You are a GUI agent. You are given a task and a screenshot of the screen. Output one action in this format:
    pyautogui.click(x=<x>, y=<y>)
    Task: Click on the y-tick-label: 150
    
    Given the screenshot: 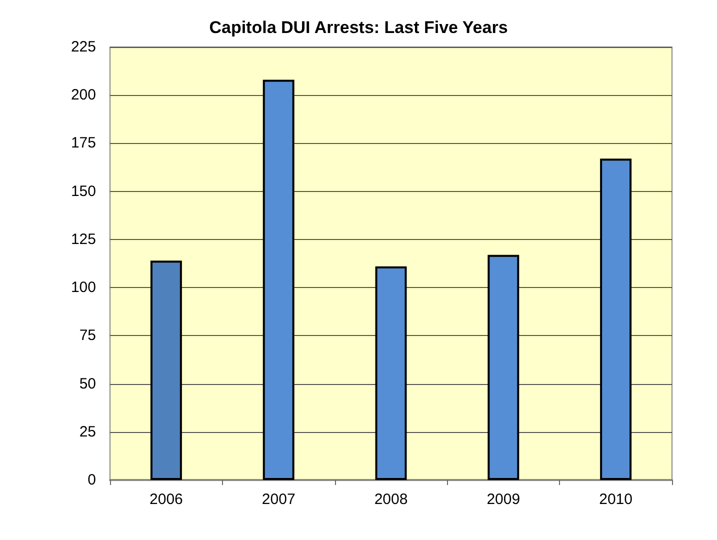 What is the action you would take?
    pyautogui.click(x=83, y=191)
    